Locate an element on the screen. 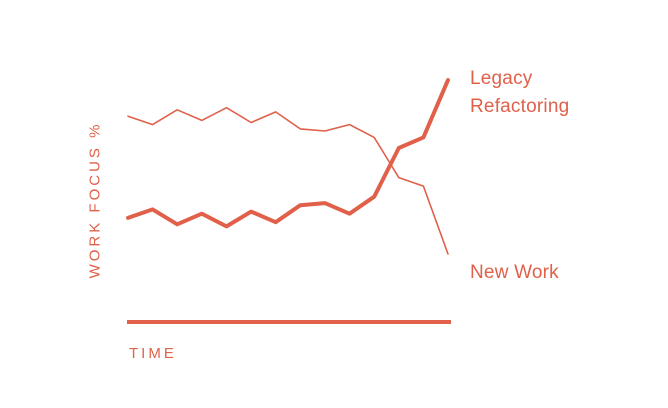 This screenshot has height=408, width=668. y-axis-label: WORK FOCUS % is located at coordinates (95, 200).